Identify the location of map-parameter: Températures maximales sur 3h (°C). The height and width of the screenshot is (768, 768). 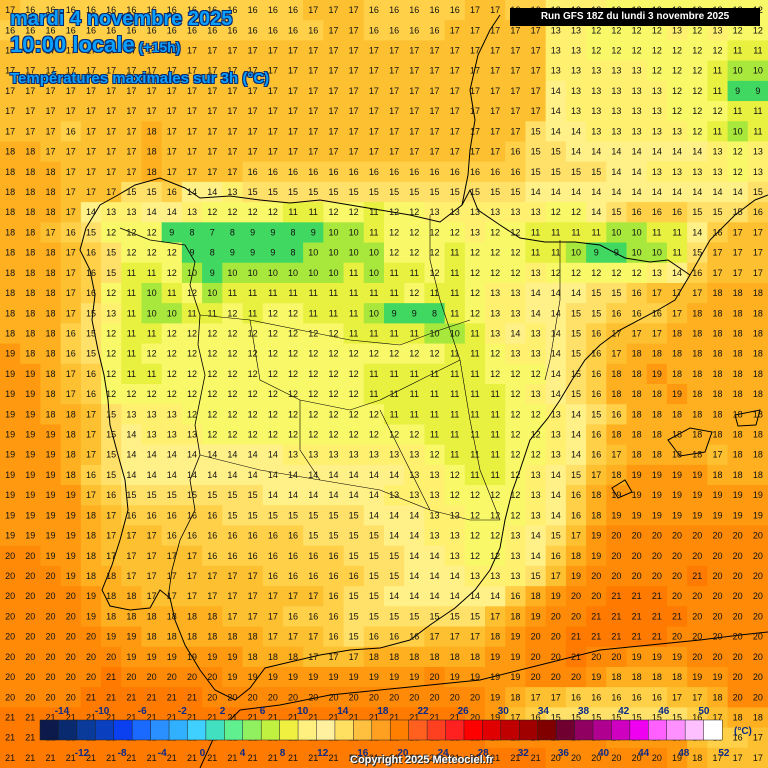
(140, 78).